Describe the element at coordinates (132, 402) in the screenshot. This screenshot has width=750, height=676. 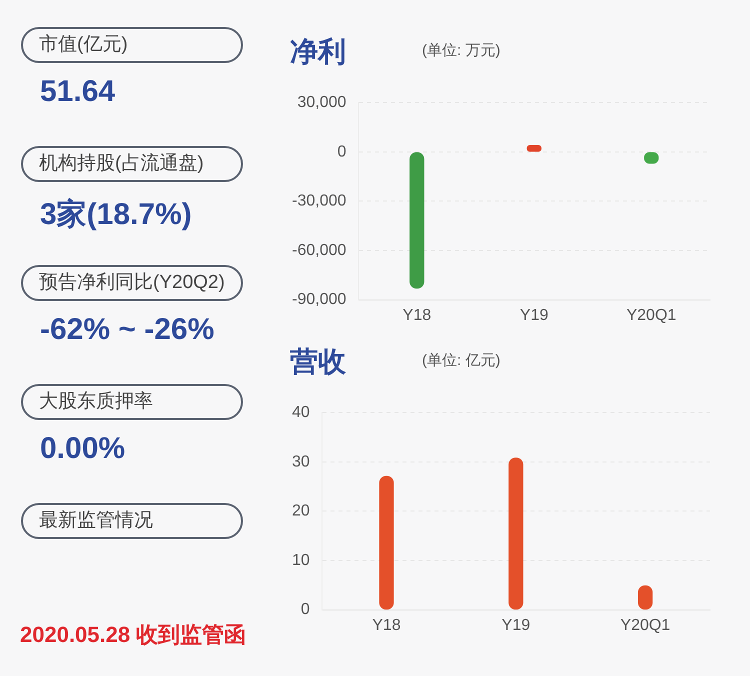
I see `text: 大股东质押率` at that location.